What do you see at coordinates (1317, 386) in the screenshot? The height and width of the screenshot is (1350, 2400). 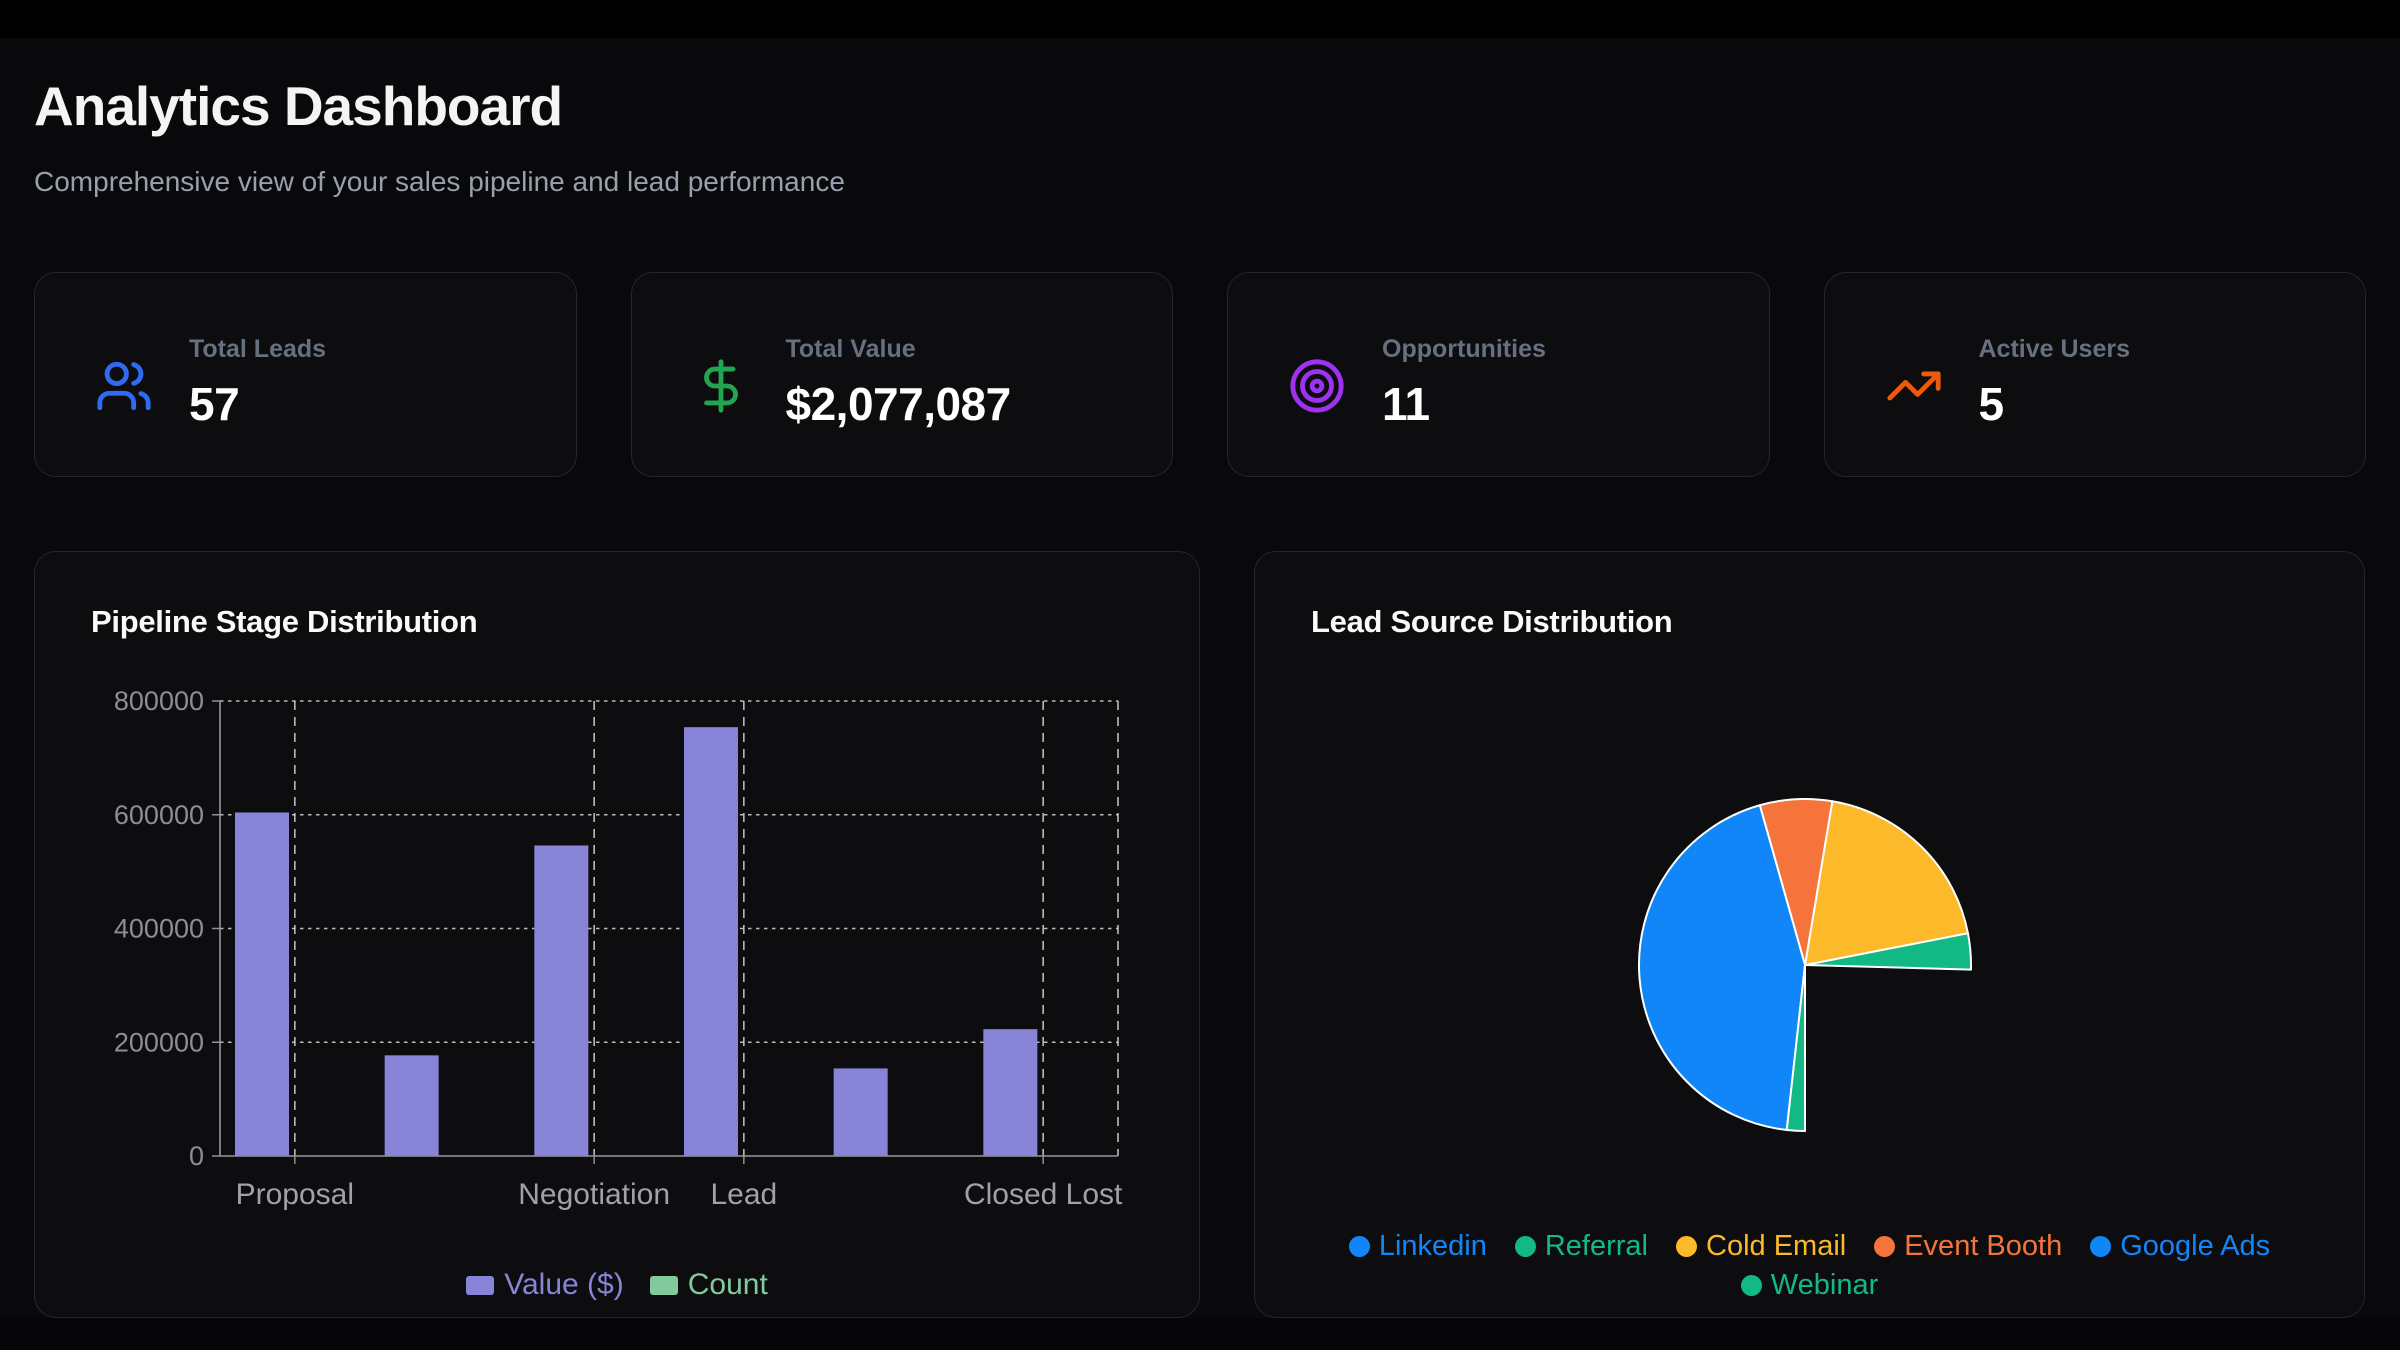 I see `target-icon` at bounding box center [1317, 386].